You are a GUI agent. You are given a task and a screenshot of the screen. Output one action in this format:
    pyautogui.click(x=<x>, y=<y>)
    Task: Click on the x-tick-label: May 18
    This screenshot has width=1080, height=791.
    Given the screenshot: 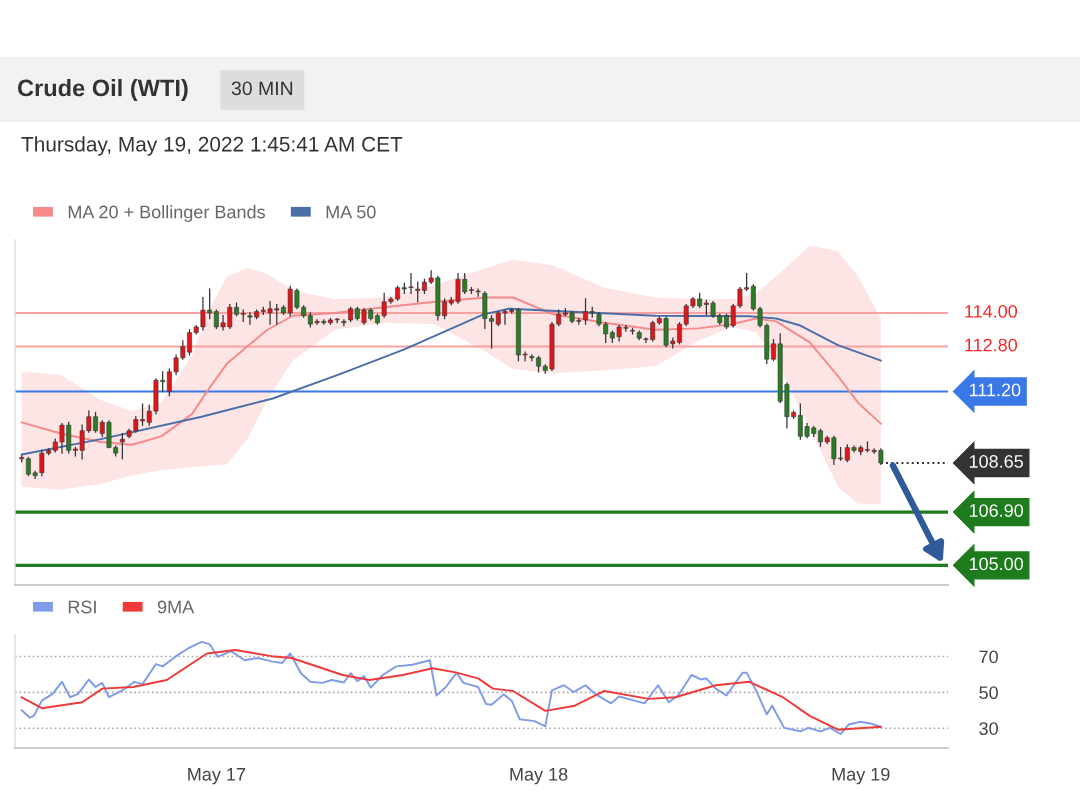 What is the action you would take?
    pyautogui.click(x=539, y=776)
    